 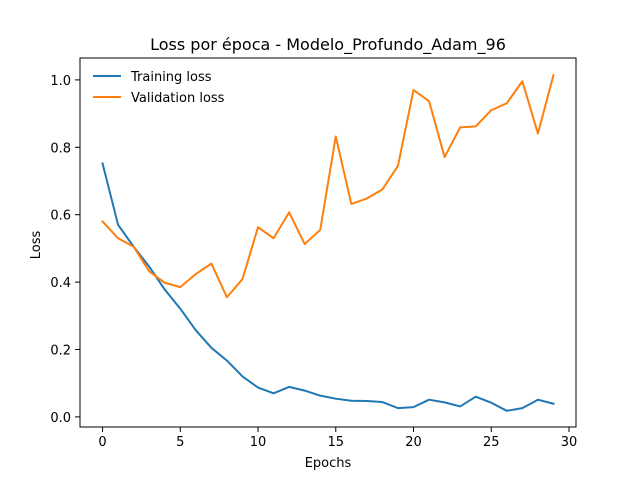 I want to click on y-tick-label: 0.6, so click(x=60, y=216).